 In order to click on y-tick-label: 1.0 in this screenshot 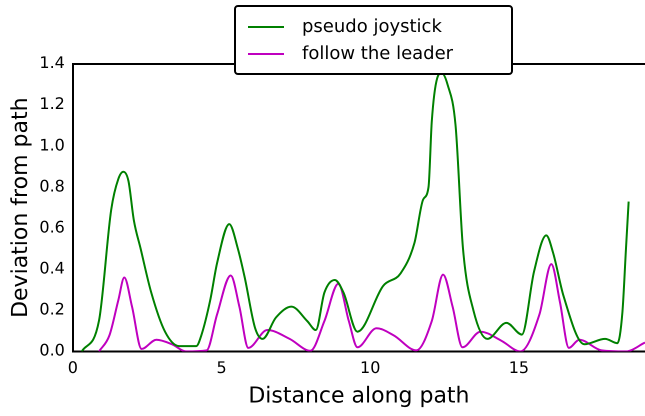, I will do `click(52, 144)`.